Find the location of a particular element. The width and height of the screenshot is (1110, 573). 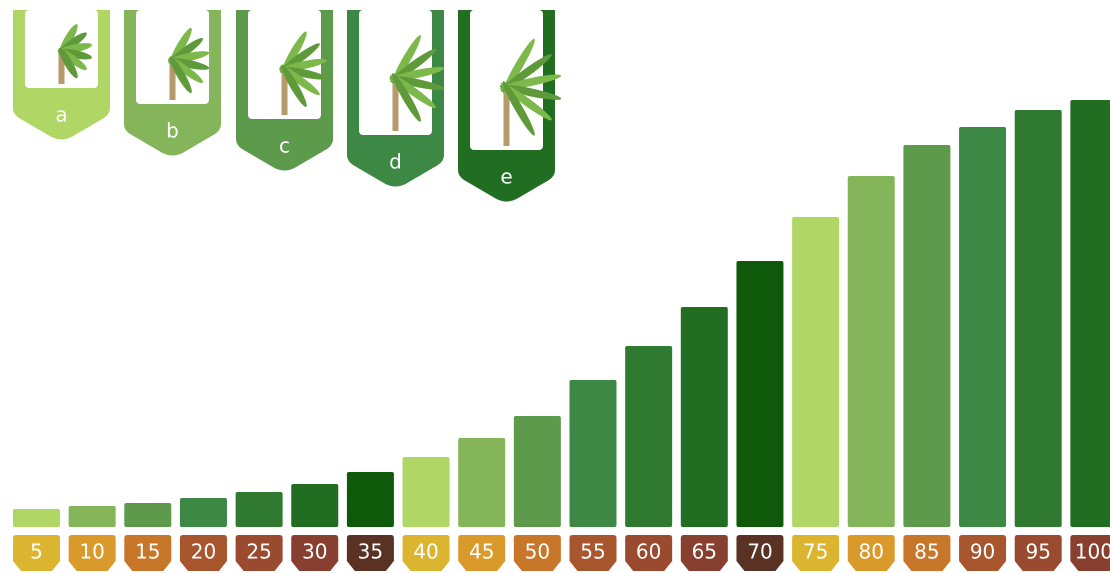

legend-label: d is located at coordinates (395, 162).